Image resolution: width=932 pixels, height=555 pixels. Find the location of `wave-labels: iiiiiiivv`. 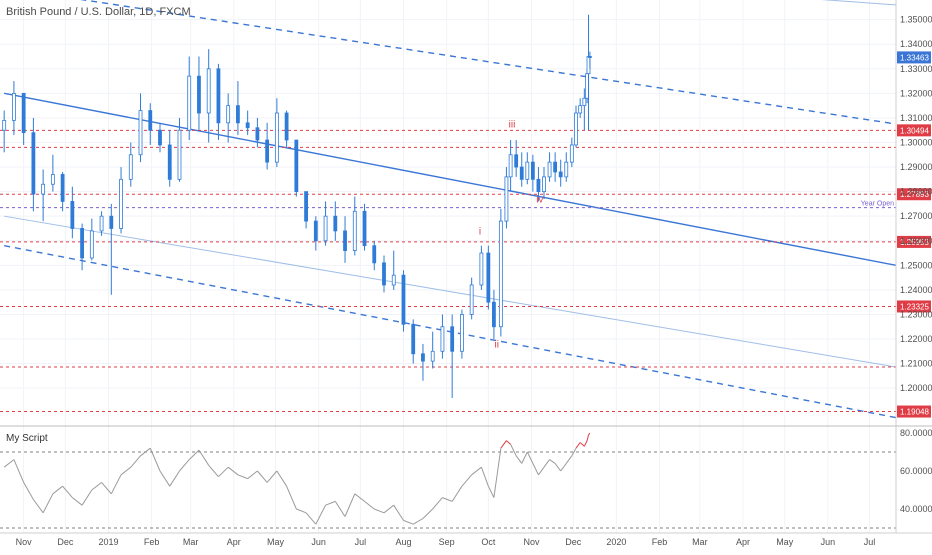

wave-labels: iiiiiiivv is located at coordinates (536, 175).